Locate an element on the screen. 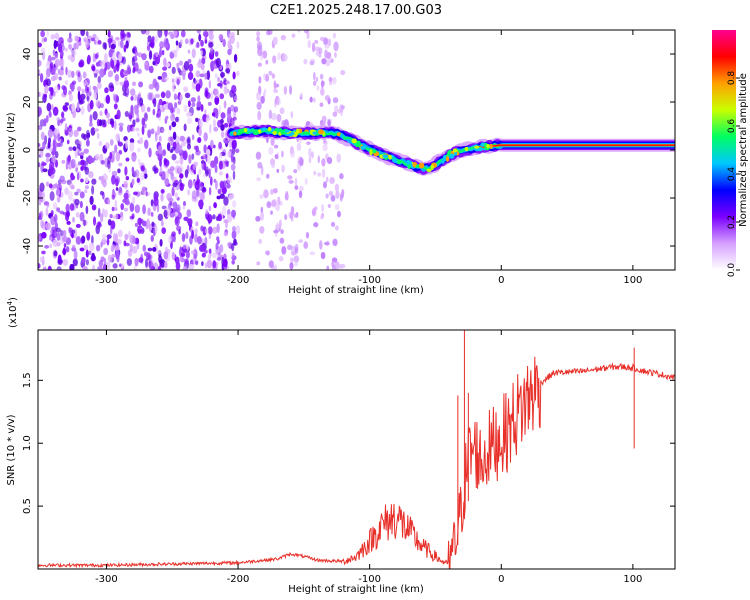 This screenshot has width=750, height=600. top-x-axis-label: Height of straight line (km) is located at coordinates (356, 290).